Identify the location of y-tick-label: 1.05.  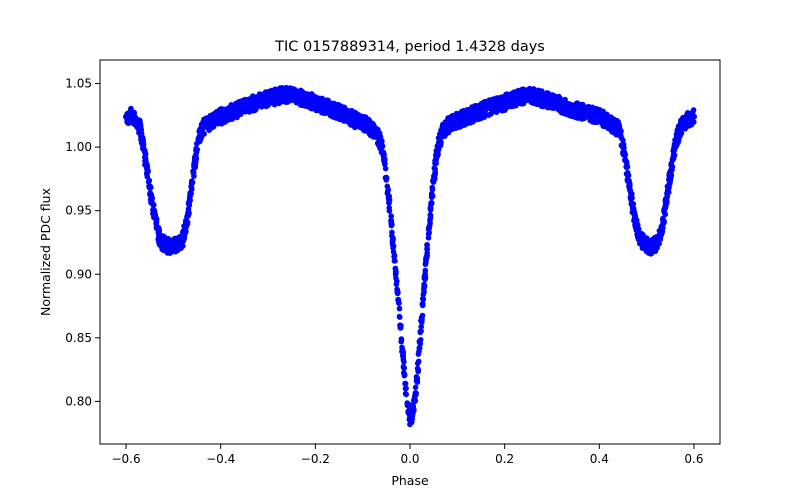
(78, 84).